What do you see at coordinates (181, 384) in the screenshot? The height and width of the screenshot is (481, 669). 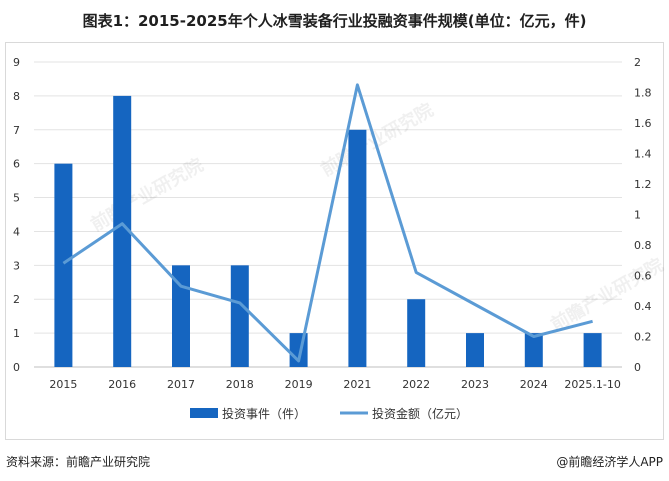 I see `x-tick-label: 2017` at bounding box center [181, 384].